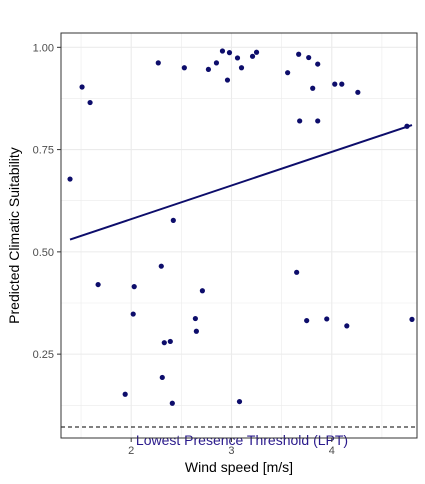 The height and width of the screenshot is (484, 425). I want to click on x-axis-ticks: 2 3 4, so click(231, 447).